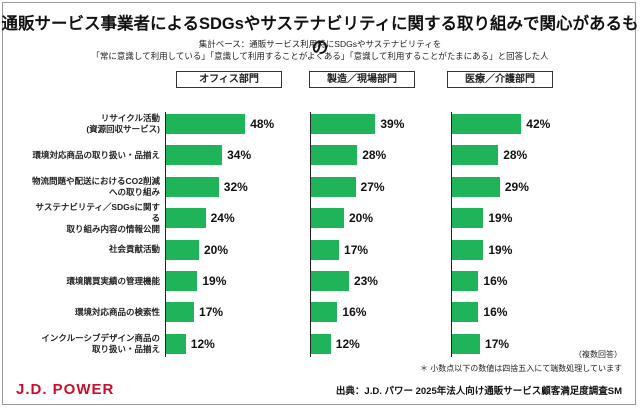 This screenshot has width=640, height=409. Describe the element at coordinates (123, 123) in the screenshot. I see `category-label: リサイクル活動 (資源回収サービス)` at that location.